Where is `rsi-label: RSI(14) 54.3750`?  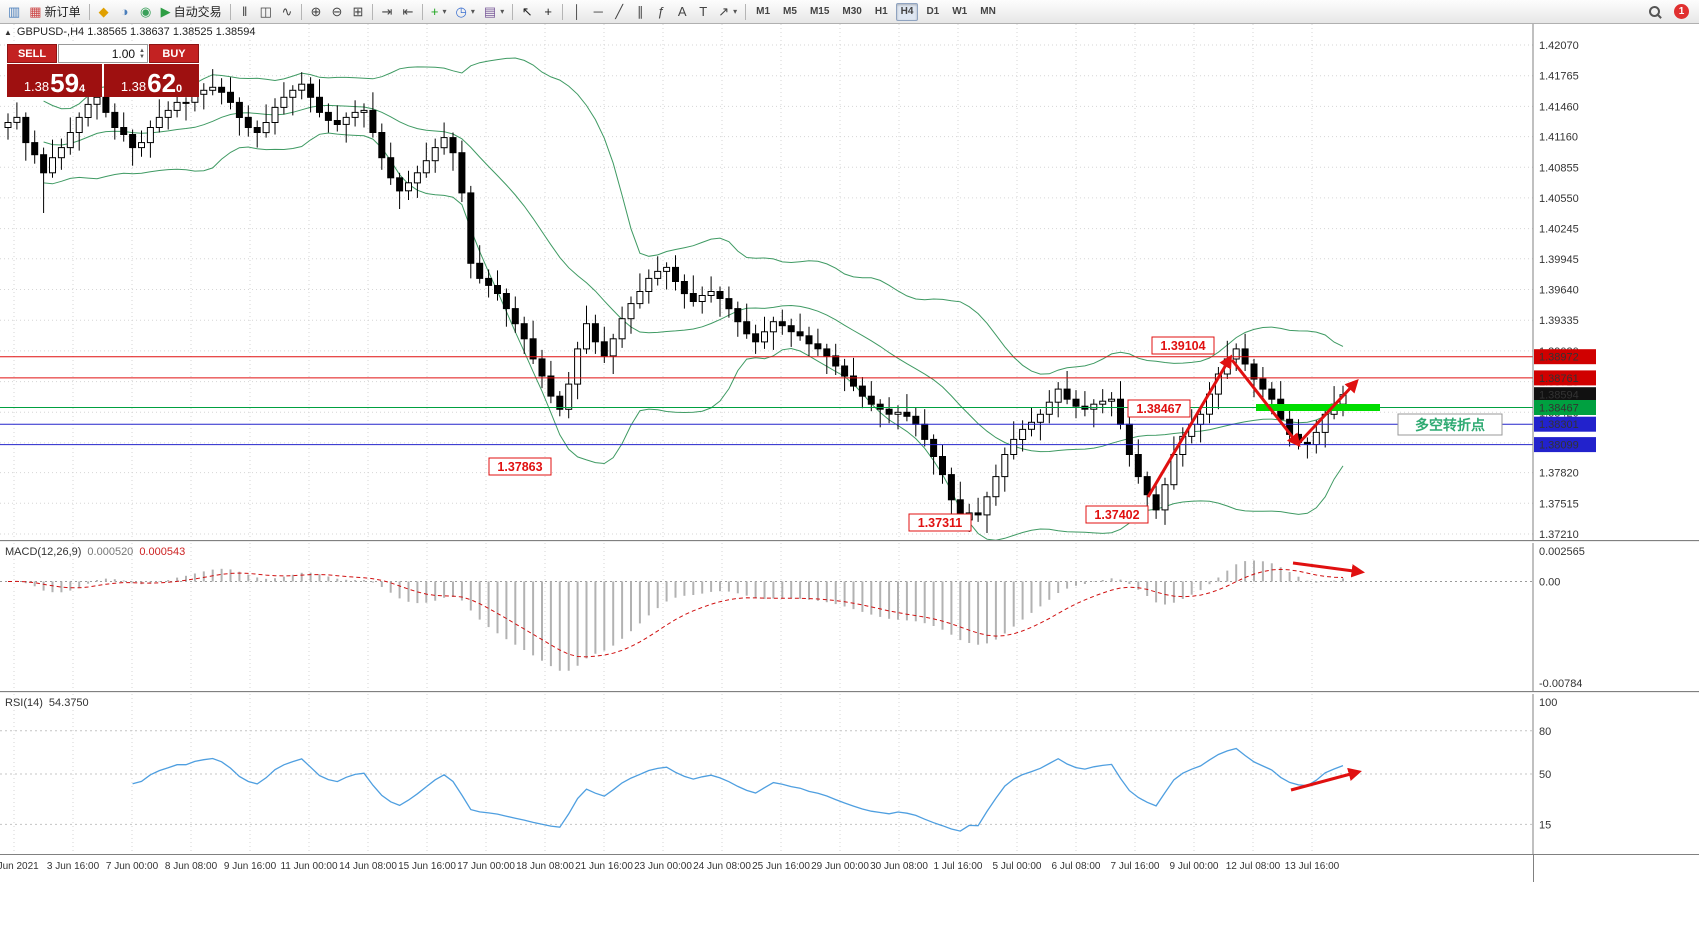
rsi-label: RSI(14) 54.3750 is located at coordinates (47, 703).